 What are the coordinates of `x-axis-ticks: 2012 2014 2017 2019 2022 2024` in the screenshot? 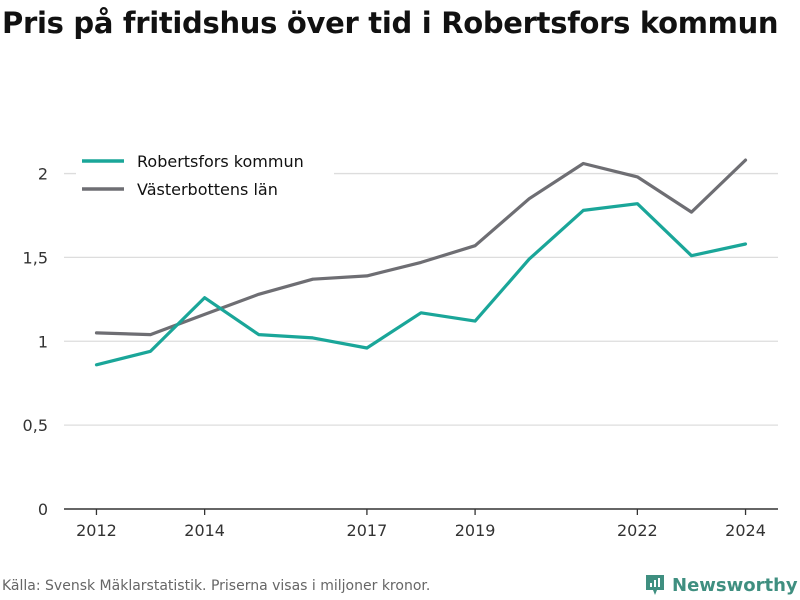 It's located at (421, 524).